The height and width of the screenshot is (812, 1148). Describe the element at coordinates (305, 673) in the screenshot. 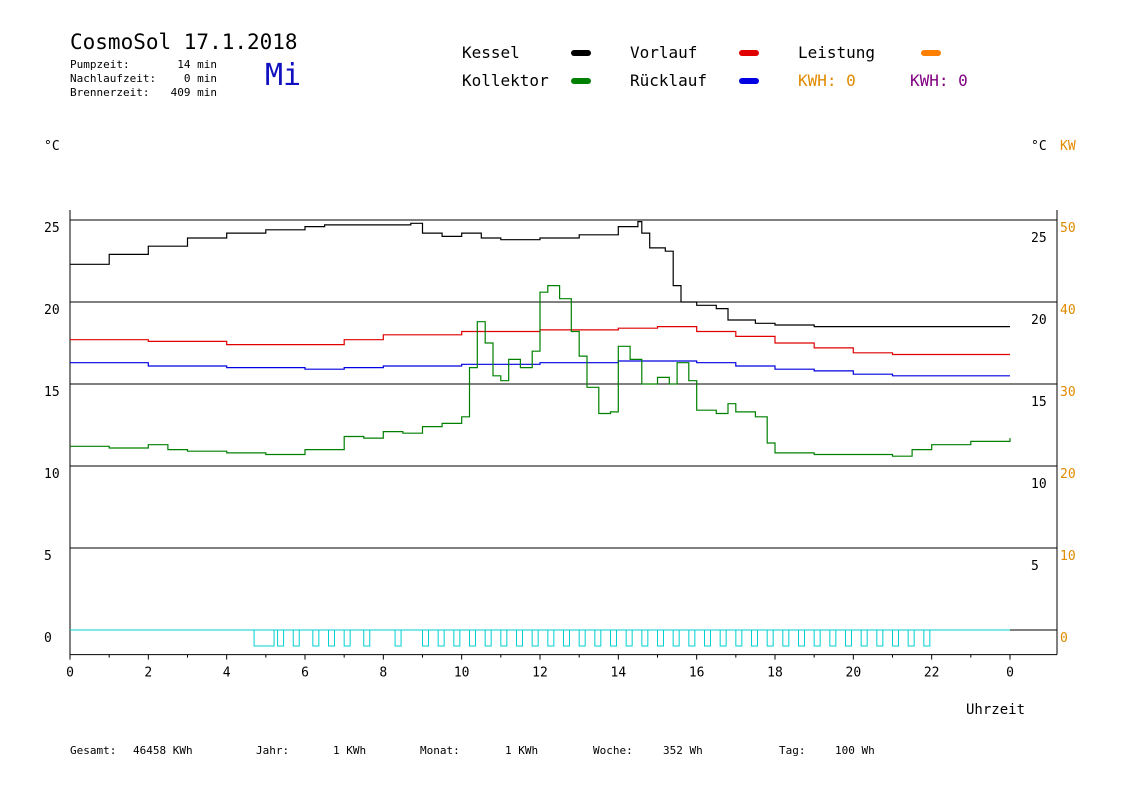

I see `x-tick-label: 6` at that location.